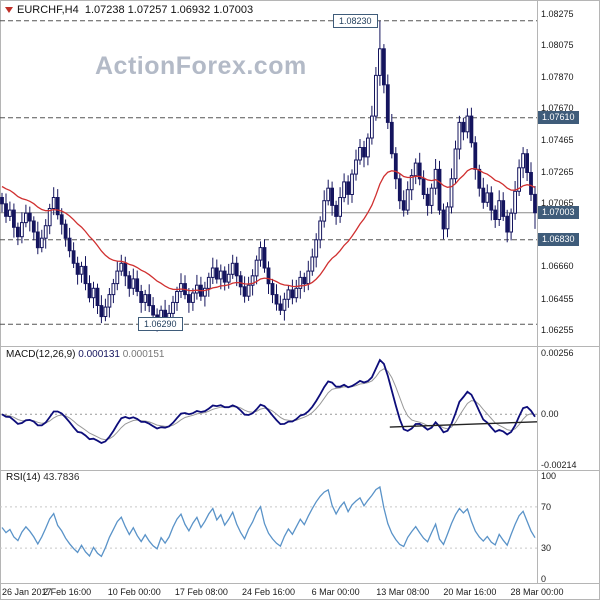 The height and width of the screenshot is (600, 600). I want to click on watermark-text: ActionForex.com, so click(201, 66).